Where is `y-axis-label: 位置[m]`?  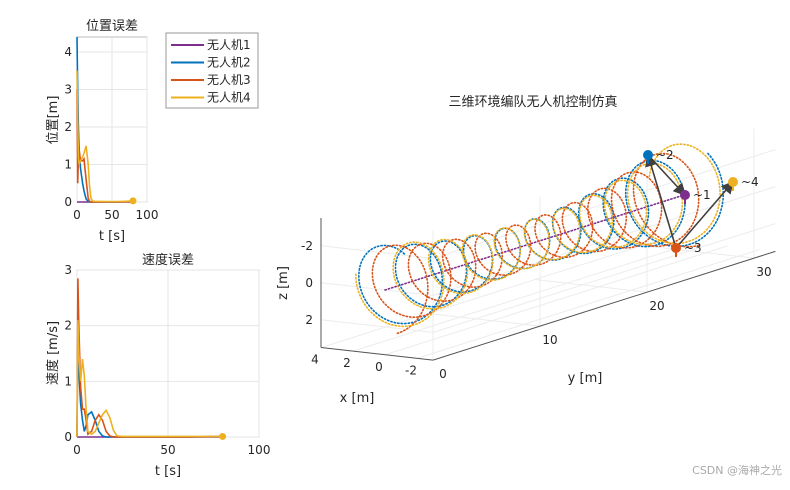
y-axis-label: 位置[m] is located at coordinates (53, 120).